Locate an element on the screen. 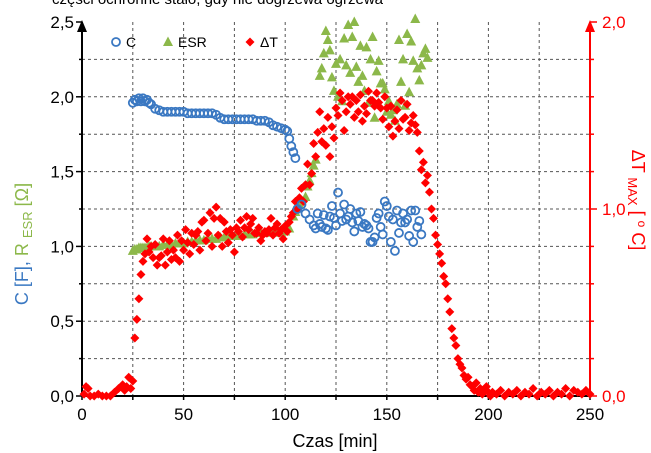  x-axis-label: Czas [min] is located at coordinates (334, 441).